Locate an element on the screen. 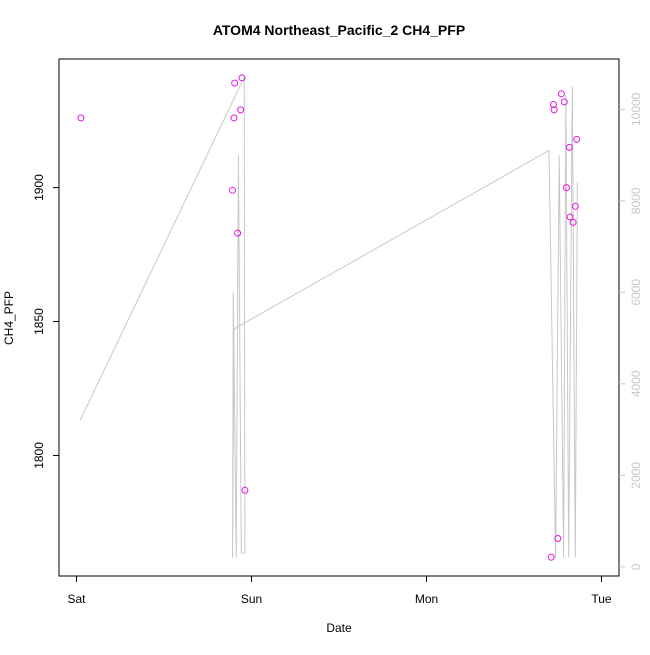 The image size is (650, 655). x-tick-label: Sun is located at coordinates (251, 599).